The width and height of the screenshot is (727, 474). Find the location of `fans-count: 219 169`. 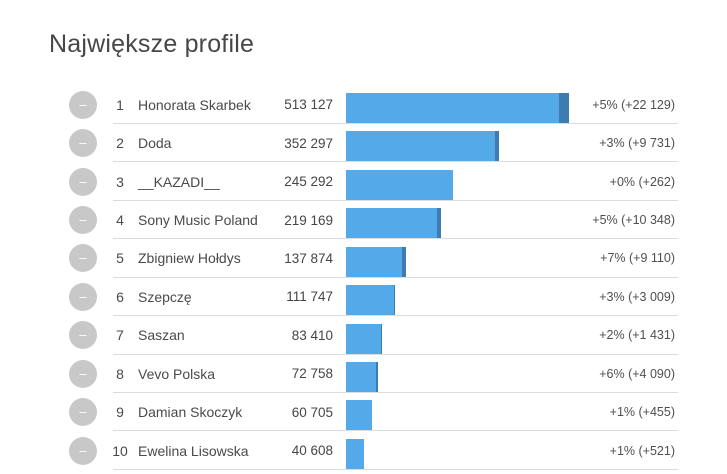

fans-count: 219 169 is located at coordinates (308, 220).